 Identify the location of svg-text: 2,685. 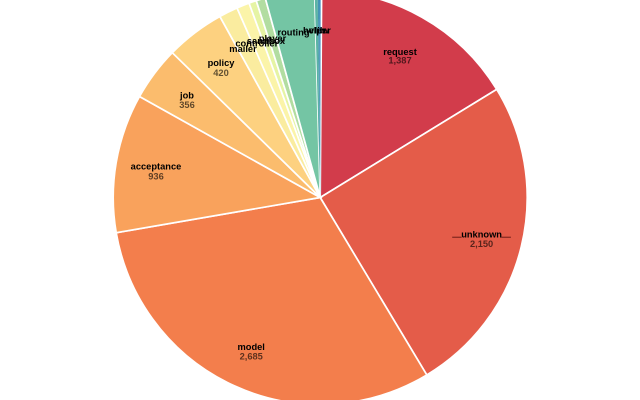
(251, 356).